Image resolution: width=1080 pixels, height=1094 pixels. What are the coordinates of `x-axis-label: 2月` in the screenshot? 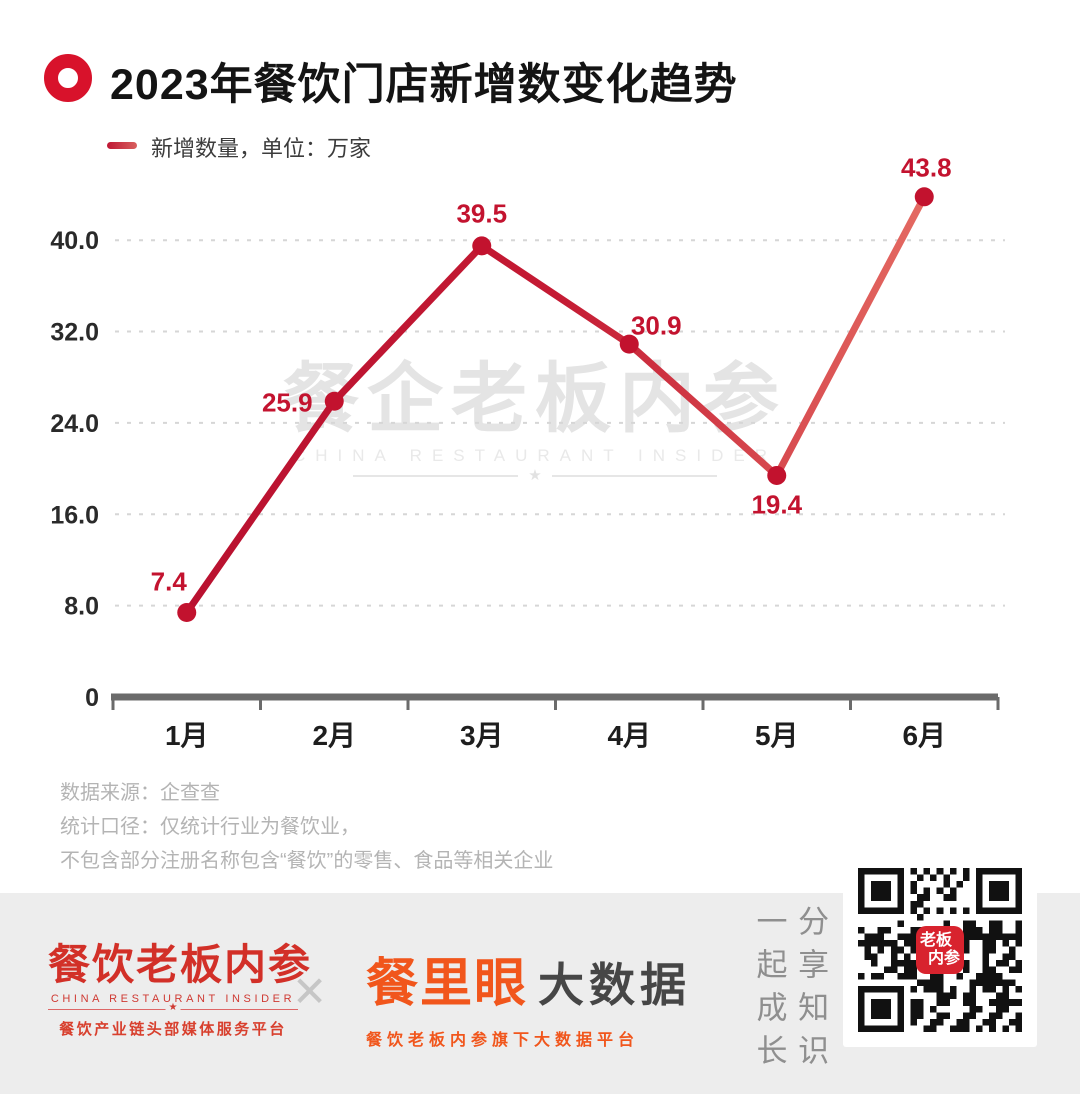 It's located at (334, 735).